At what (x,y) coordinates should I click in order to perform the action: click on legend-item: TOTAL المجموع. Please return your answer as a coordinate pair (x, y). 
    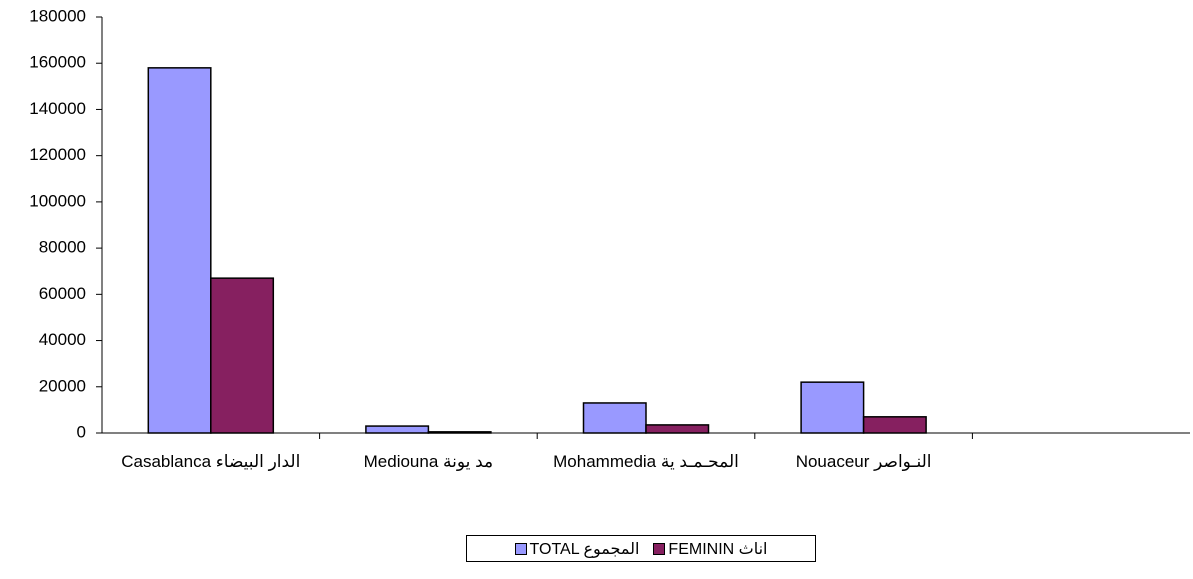
    Looking at the image, I should click on (577, 549).